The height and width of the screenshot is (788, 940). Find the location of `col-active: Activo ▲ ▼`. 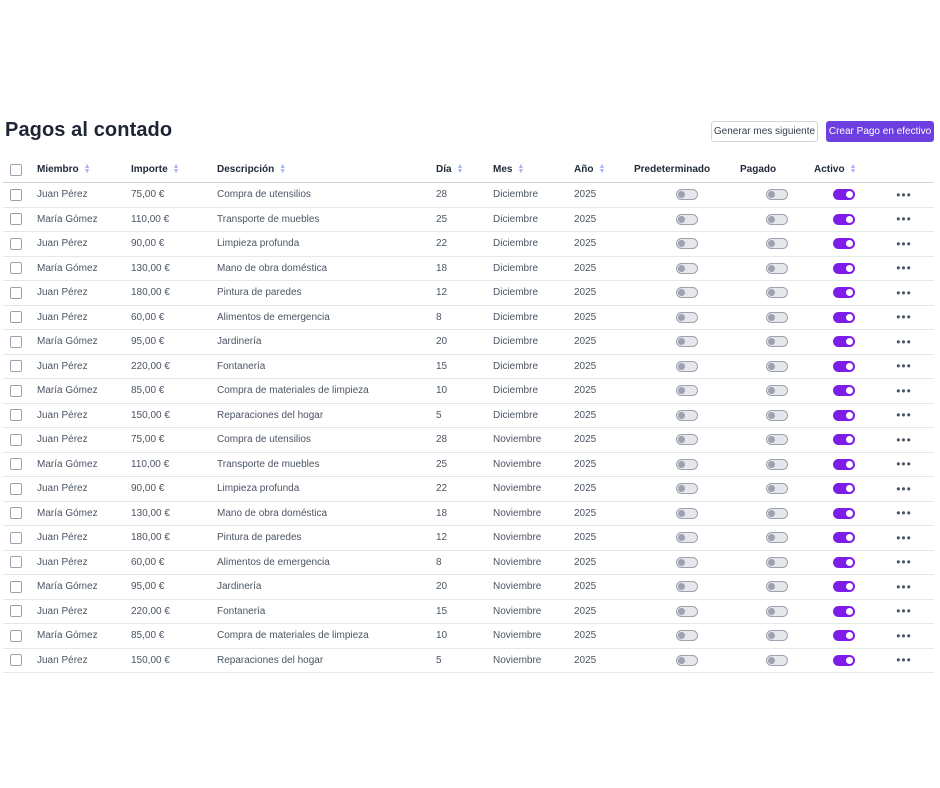

col-active: Activo ▲ ▼ is located at coordinates (844, 170).